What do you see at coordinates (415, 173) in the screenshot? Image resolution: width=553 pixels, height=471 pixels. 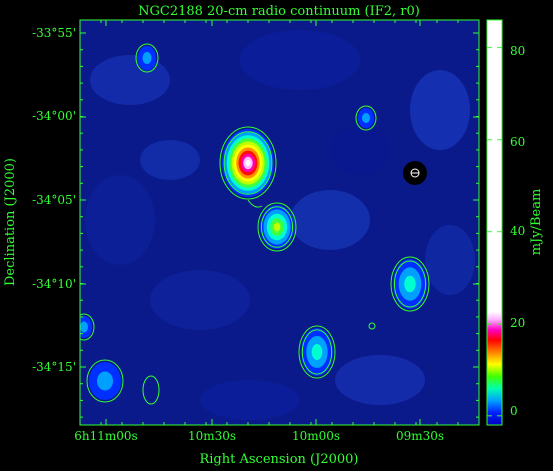 I see `beam-marker` at bounding box center [415, 173].